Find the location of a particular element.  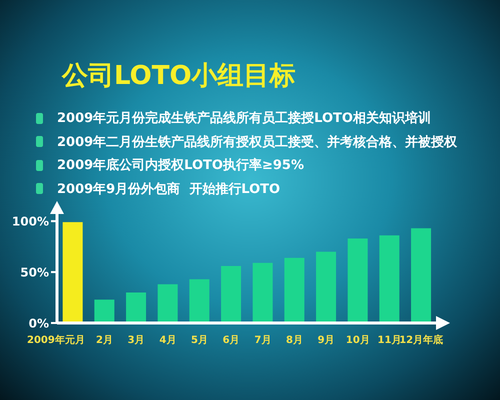

x-tick-label: 6月 is located at coordinates (231, 340).